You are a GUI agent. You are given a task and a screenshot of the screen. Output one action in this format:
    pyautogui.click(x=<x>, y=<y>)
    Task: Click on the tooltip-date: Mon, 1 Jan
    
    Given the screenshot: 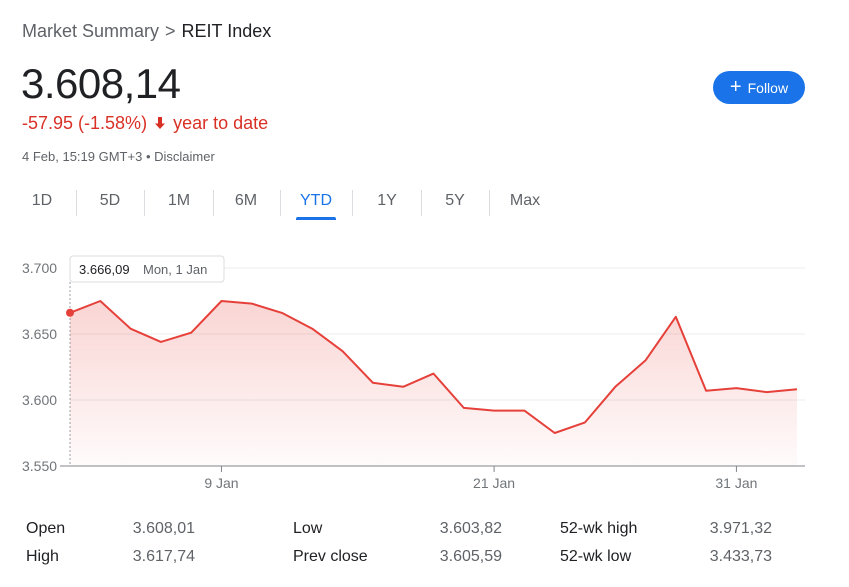 What is the action you would take?
    pyautogui.click(x=175, y=269)
    